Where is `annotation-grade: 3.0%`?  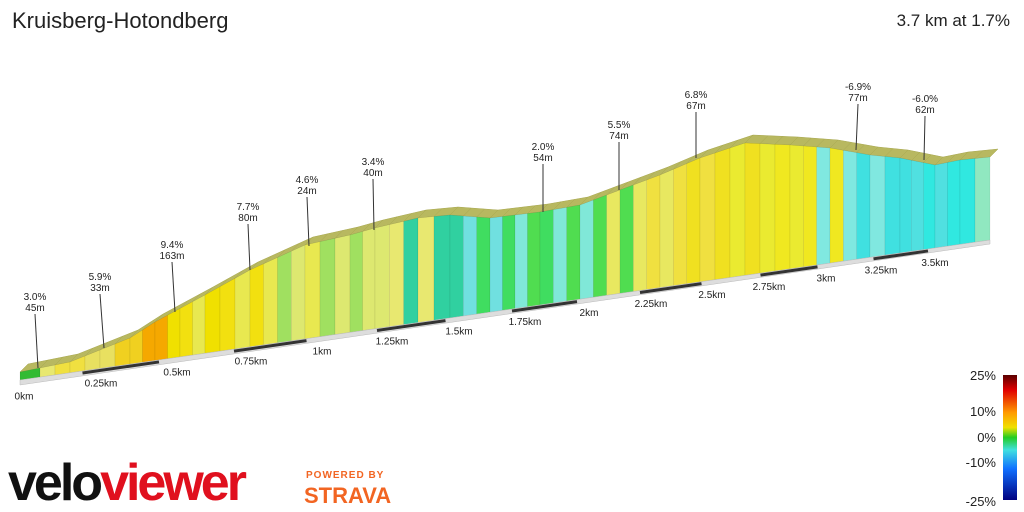
annotation-grade: 3.0% is located at coordinates (35, 297).